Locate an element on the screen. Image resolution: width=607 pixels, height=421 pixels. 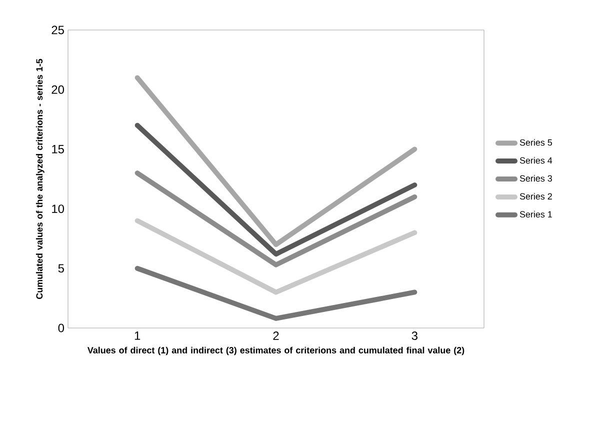
y-tick-label: 25 is located at coordinates (58, 30).